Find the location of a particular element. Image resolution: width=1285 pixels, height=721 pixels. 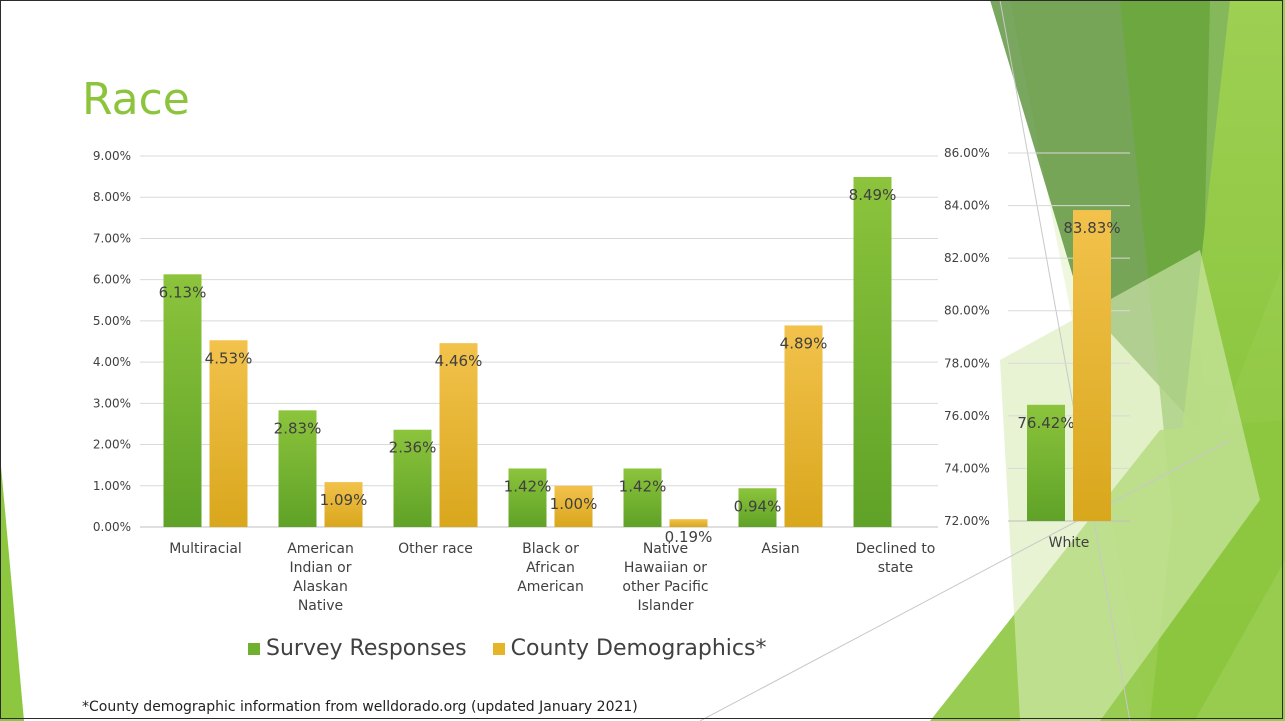

legend-label-survey: Survey Responses is located at coordinates (366, 648).